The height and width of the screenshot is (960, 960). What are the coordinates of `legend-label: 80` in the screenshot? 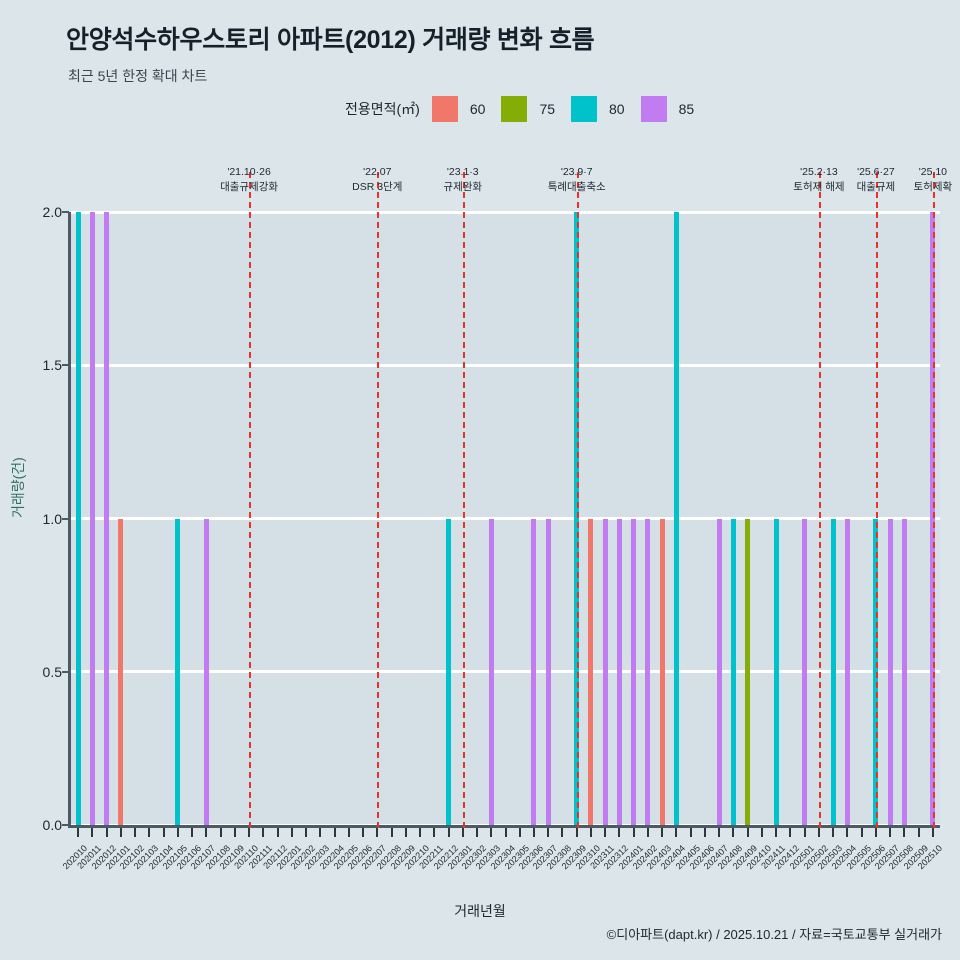 It's located at (617, 109).